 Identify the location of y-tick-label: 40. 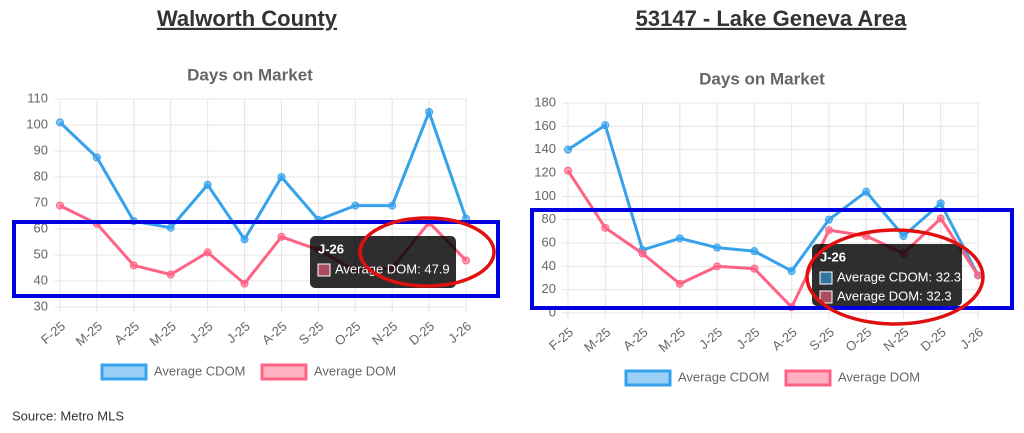
(549, 265).